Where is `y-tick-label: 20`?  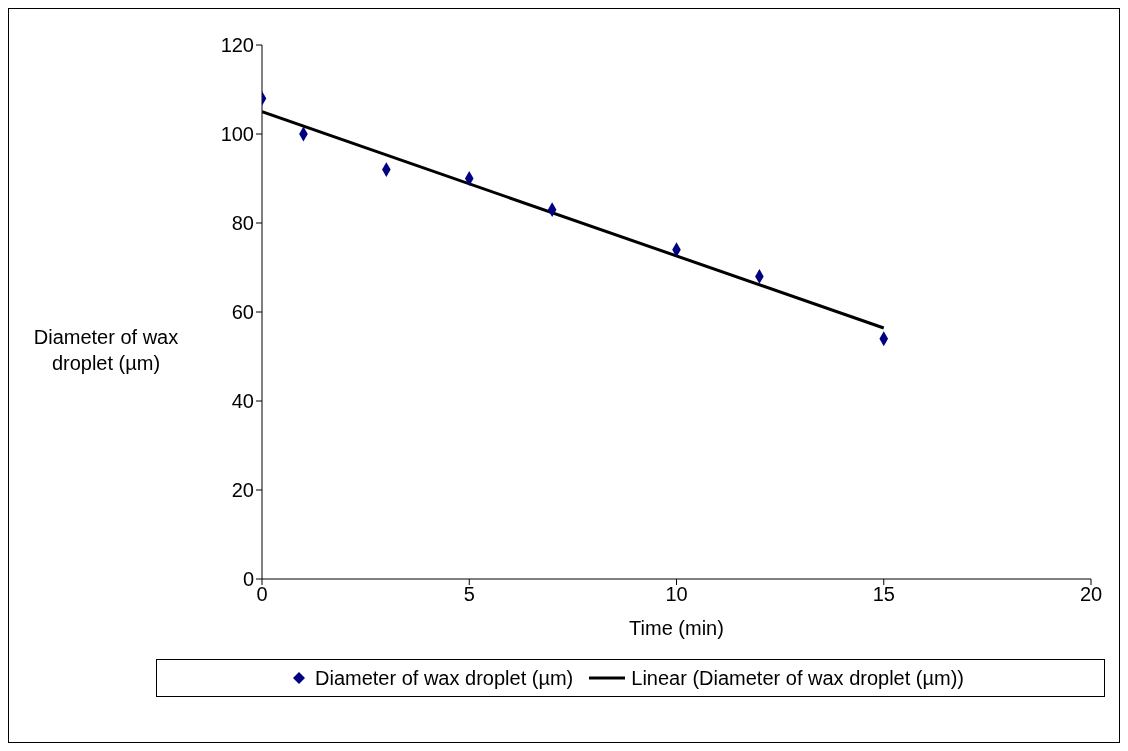
y-tick-label: 20 is located at coordinates (242, 490).